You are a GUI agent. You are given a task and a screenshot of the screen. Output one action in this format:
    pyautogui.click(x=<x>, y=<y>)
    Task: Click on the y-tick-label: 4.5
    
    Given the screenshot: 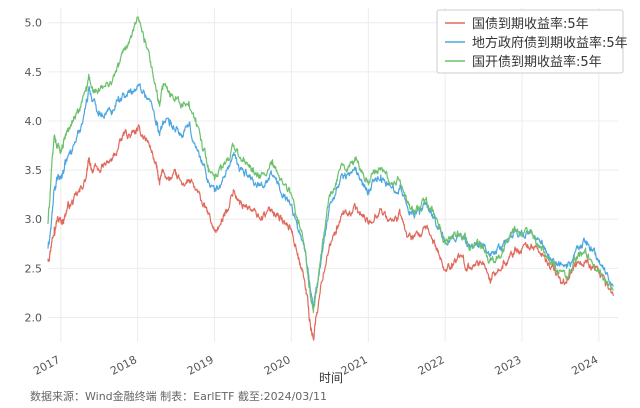 What is the action you would take?
    pyautogui.click(x=34, y=72)
    